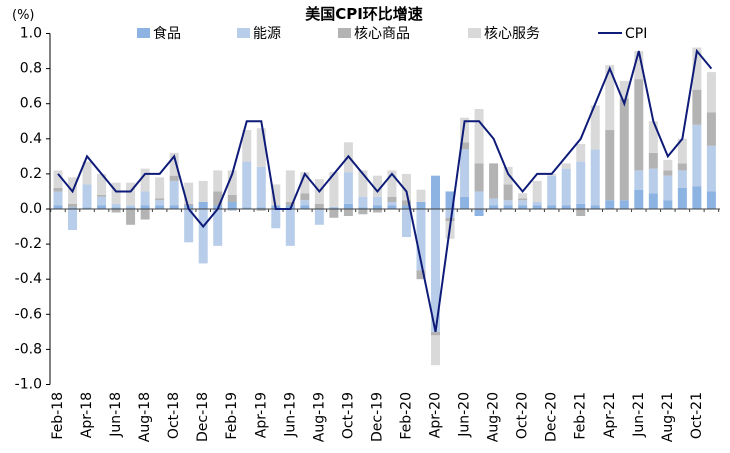  I want to click on legend-swatch-food, so click(143, 33).